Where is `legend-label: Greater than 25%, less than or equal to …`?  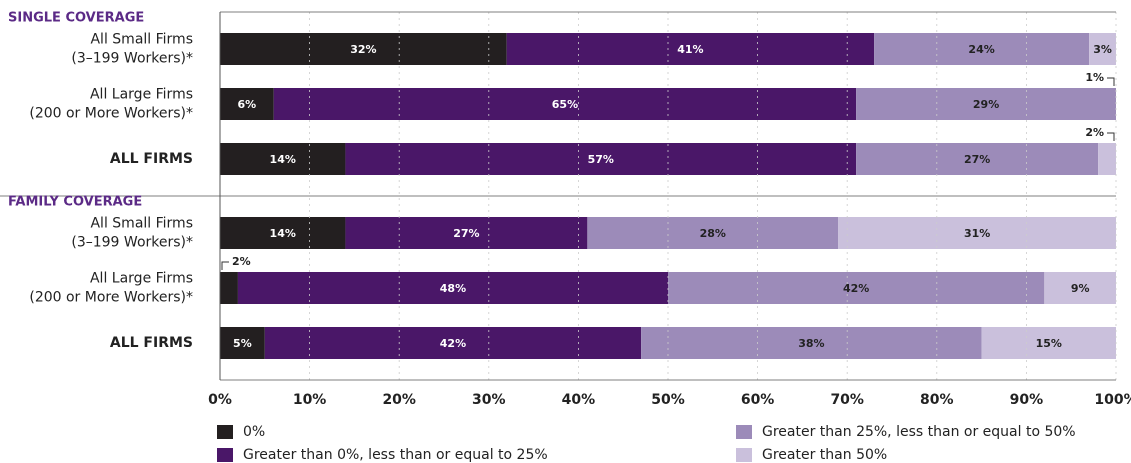 legend-label: Greater than 25%, less than or equal to … is located at coordinates (919, 432).